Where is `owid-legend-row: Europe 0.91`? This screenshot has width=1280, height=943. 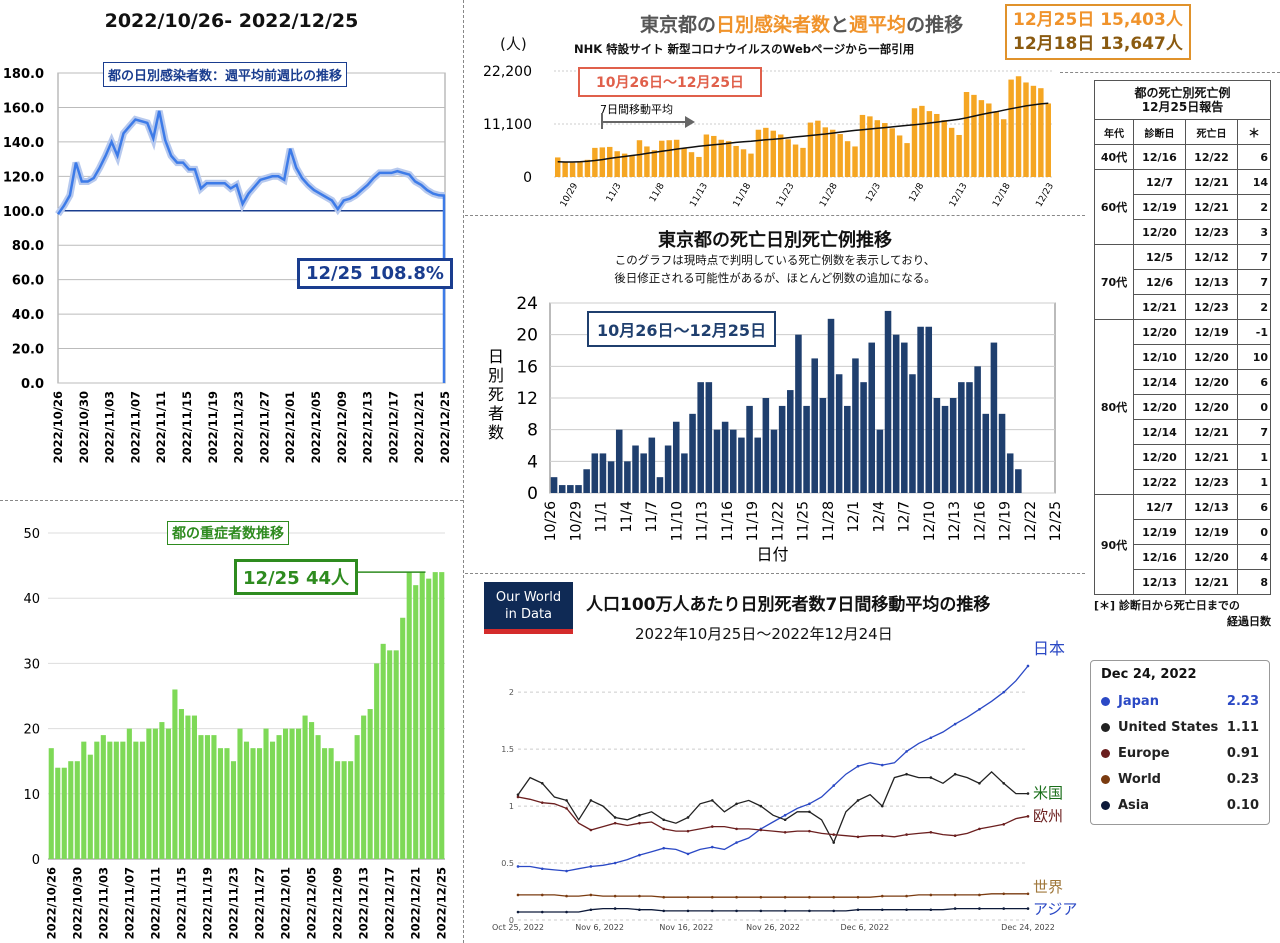
owid-legend-row: Europe 0.91 is located at coordinates (1180, 753).